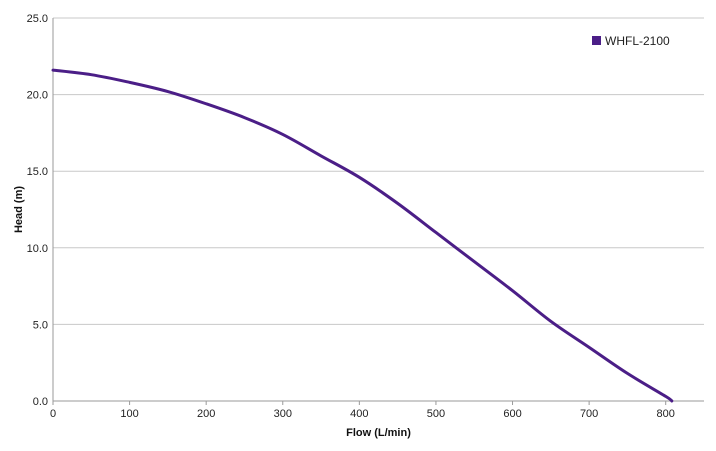  Describe the element at coordinates (37, 96) in the screenshot. I see `y-tick-label-20-0: 20.0` at that location.